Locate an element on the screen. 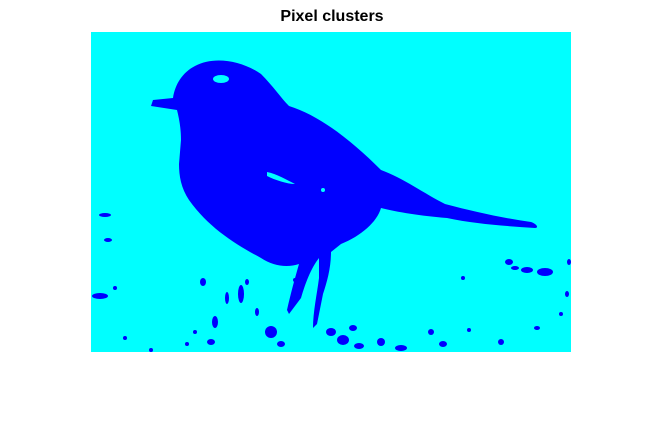  wing-highlight is located at coordinates (281, 178).